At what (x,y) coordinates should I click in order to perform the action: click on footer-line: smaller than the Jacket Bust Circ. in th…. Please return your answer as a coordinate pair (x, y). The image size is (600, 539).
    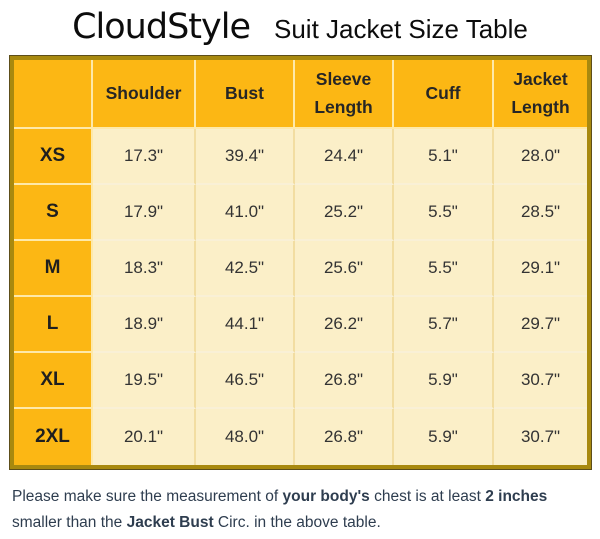
    Looking at the image, I should click on (196, 523).